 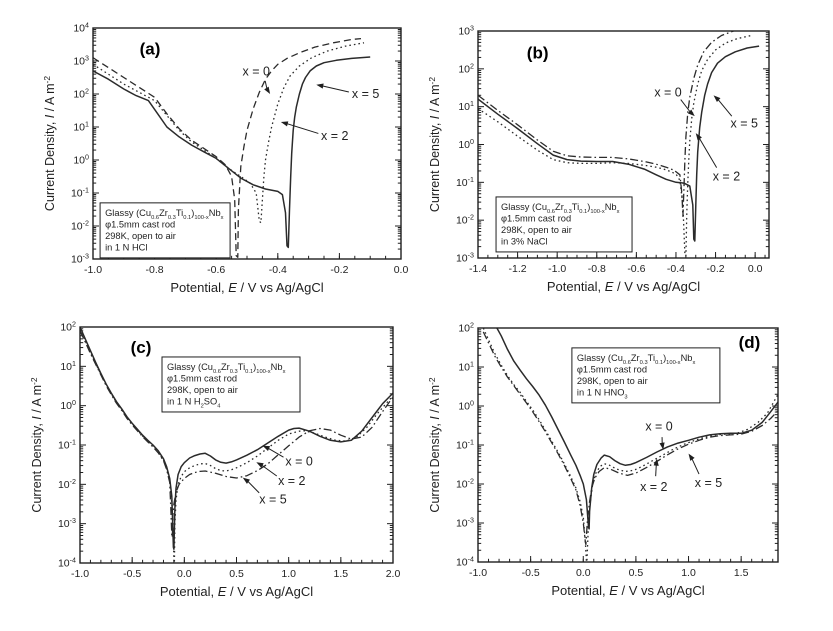 I want to click on svg-text: 2.0, so click(x=393, y=574).